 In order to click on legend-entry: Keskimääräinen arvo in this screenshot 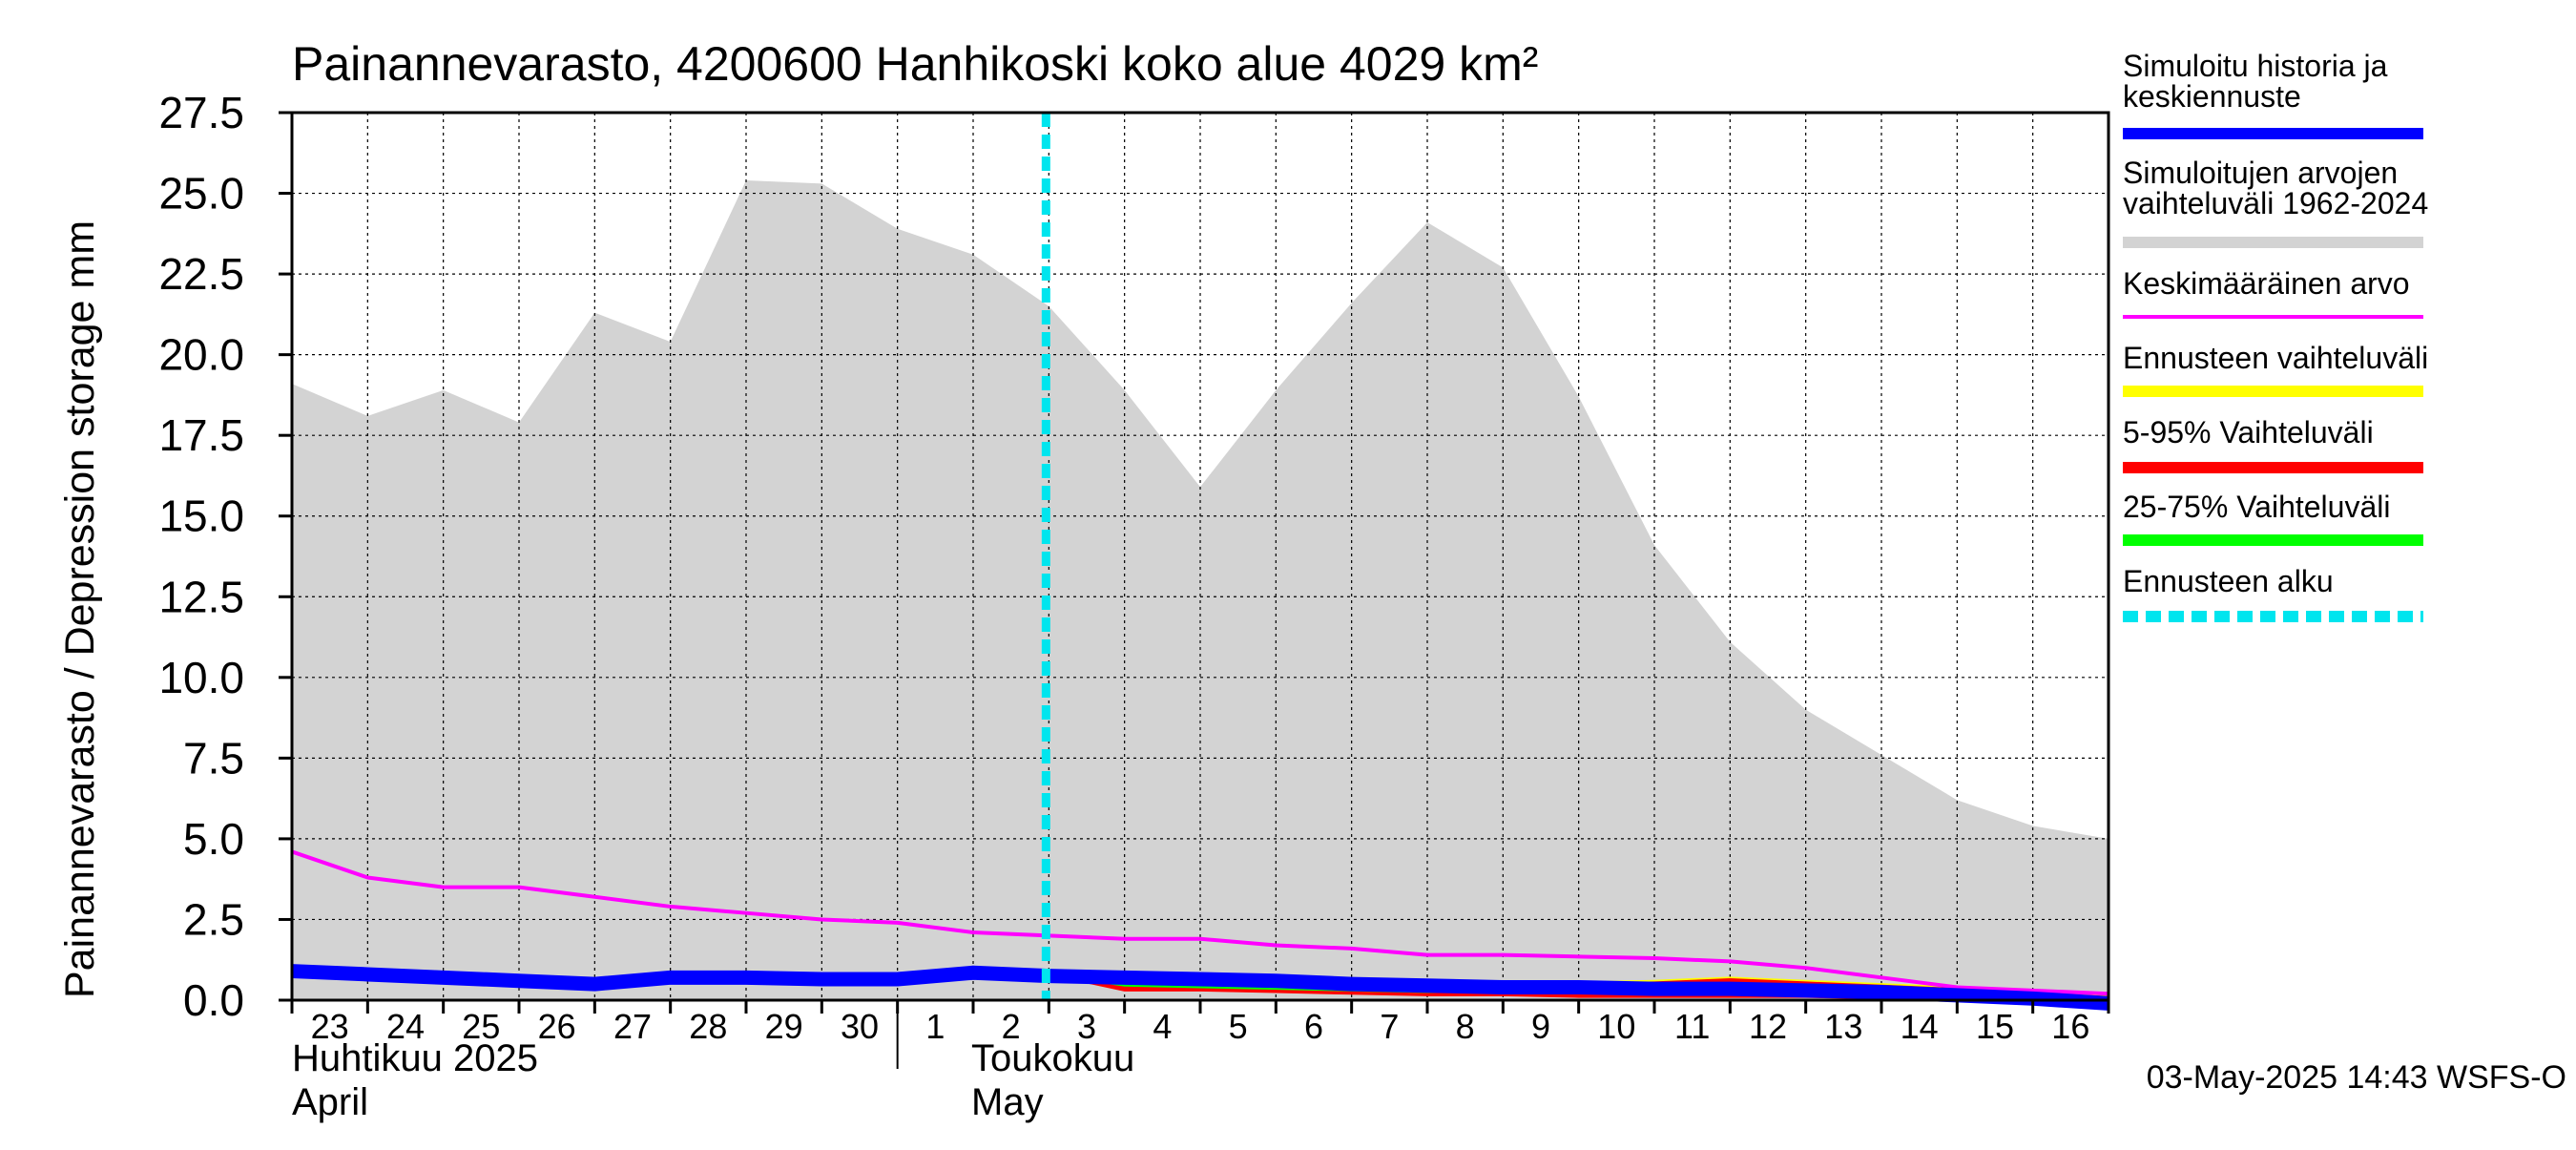, I will do `click(2273, 292)`.